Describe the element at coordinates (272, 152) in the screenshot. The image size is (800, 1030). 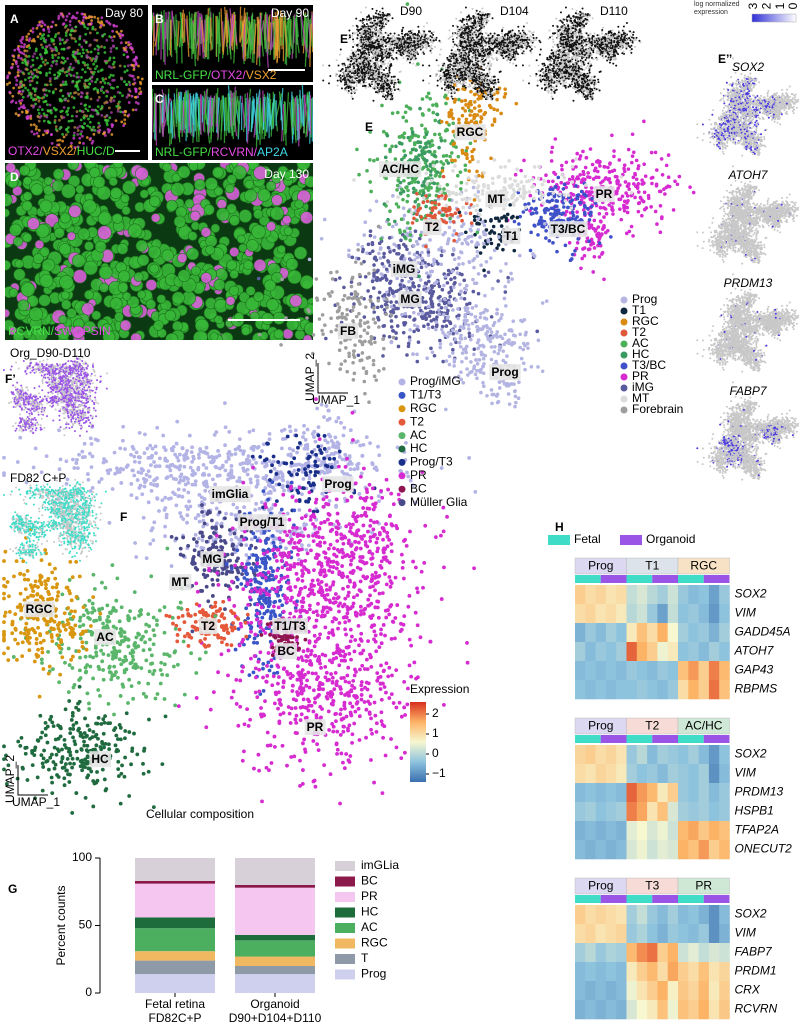
I see `stain: AP2A` at that location.